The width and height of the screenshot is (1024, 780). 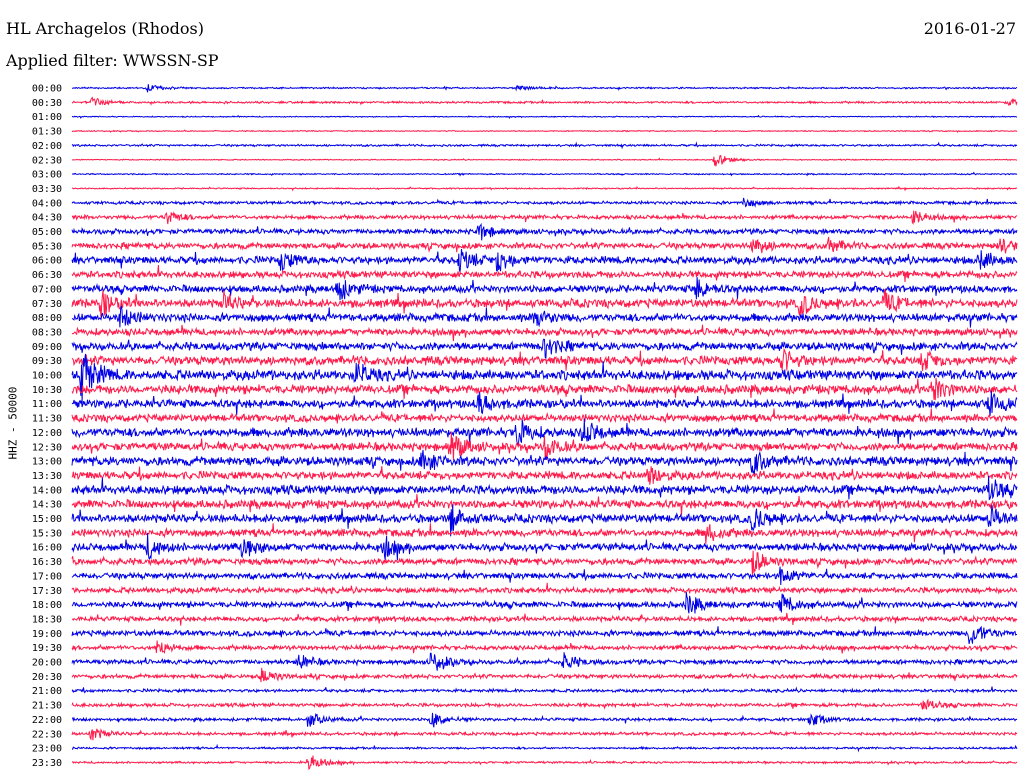 I want to click on row-time-label: 20:30, so click(x=47, y=677).